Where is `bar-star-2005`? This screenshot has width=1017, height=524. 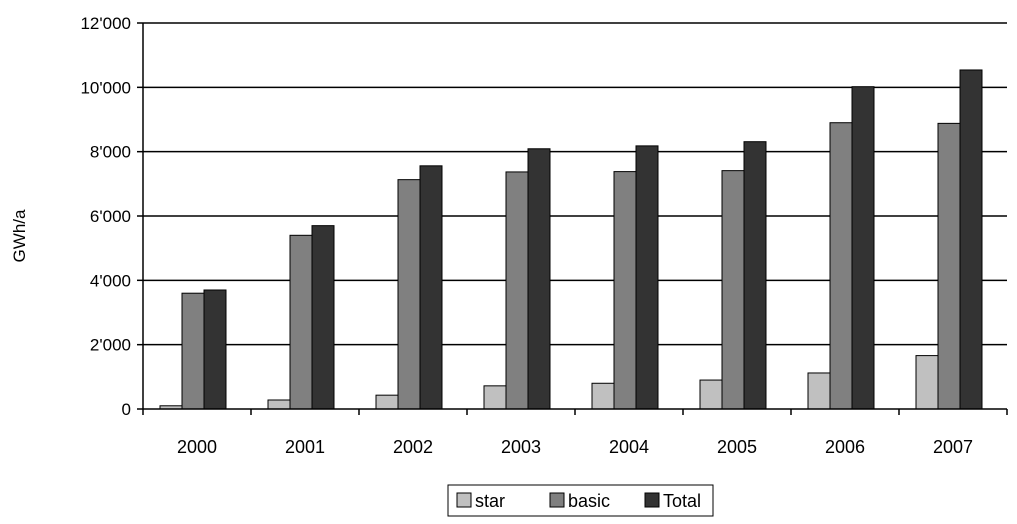 bar-star-2005 is located at coordinates (711, 394).